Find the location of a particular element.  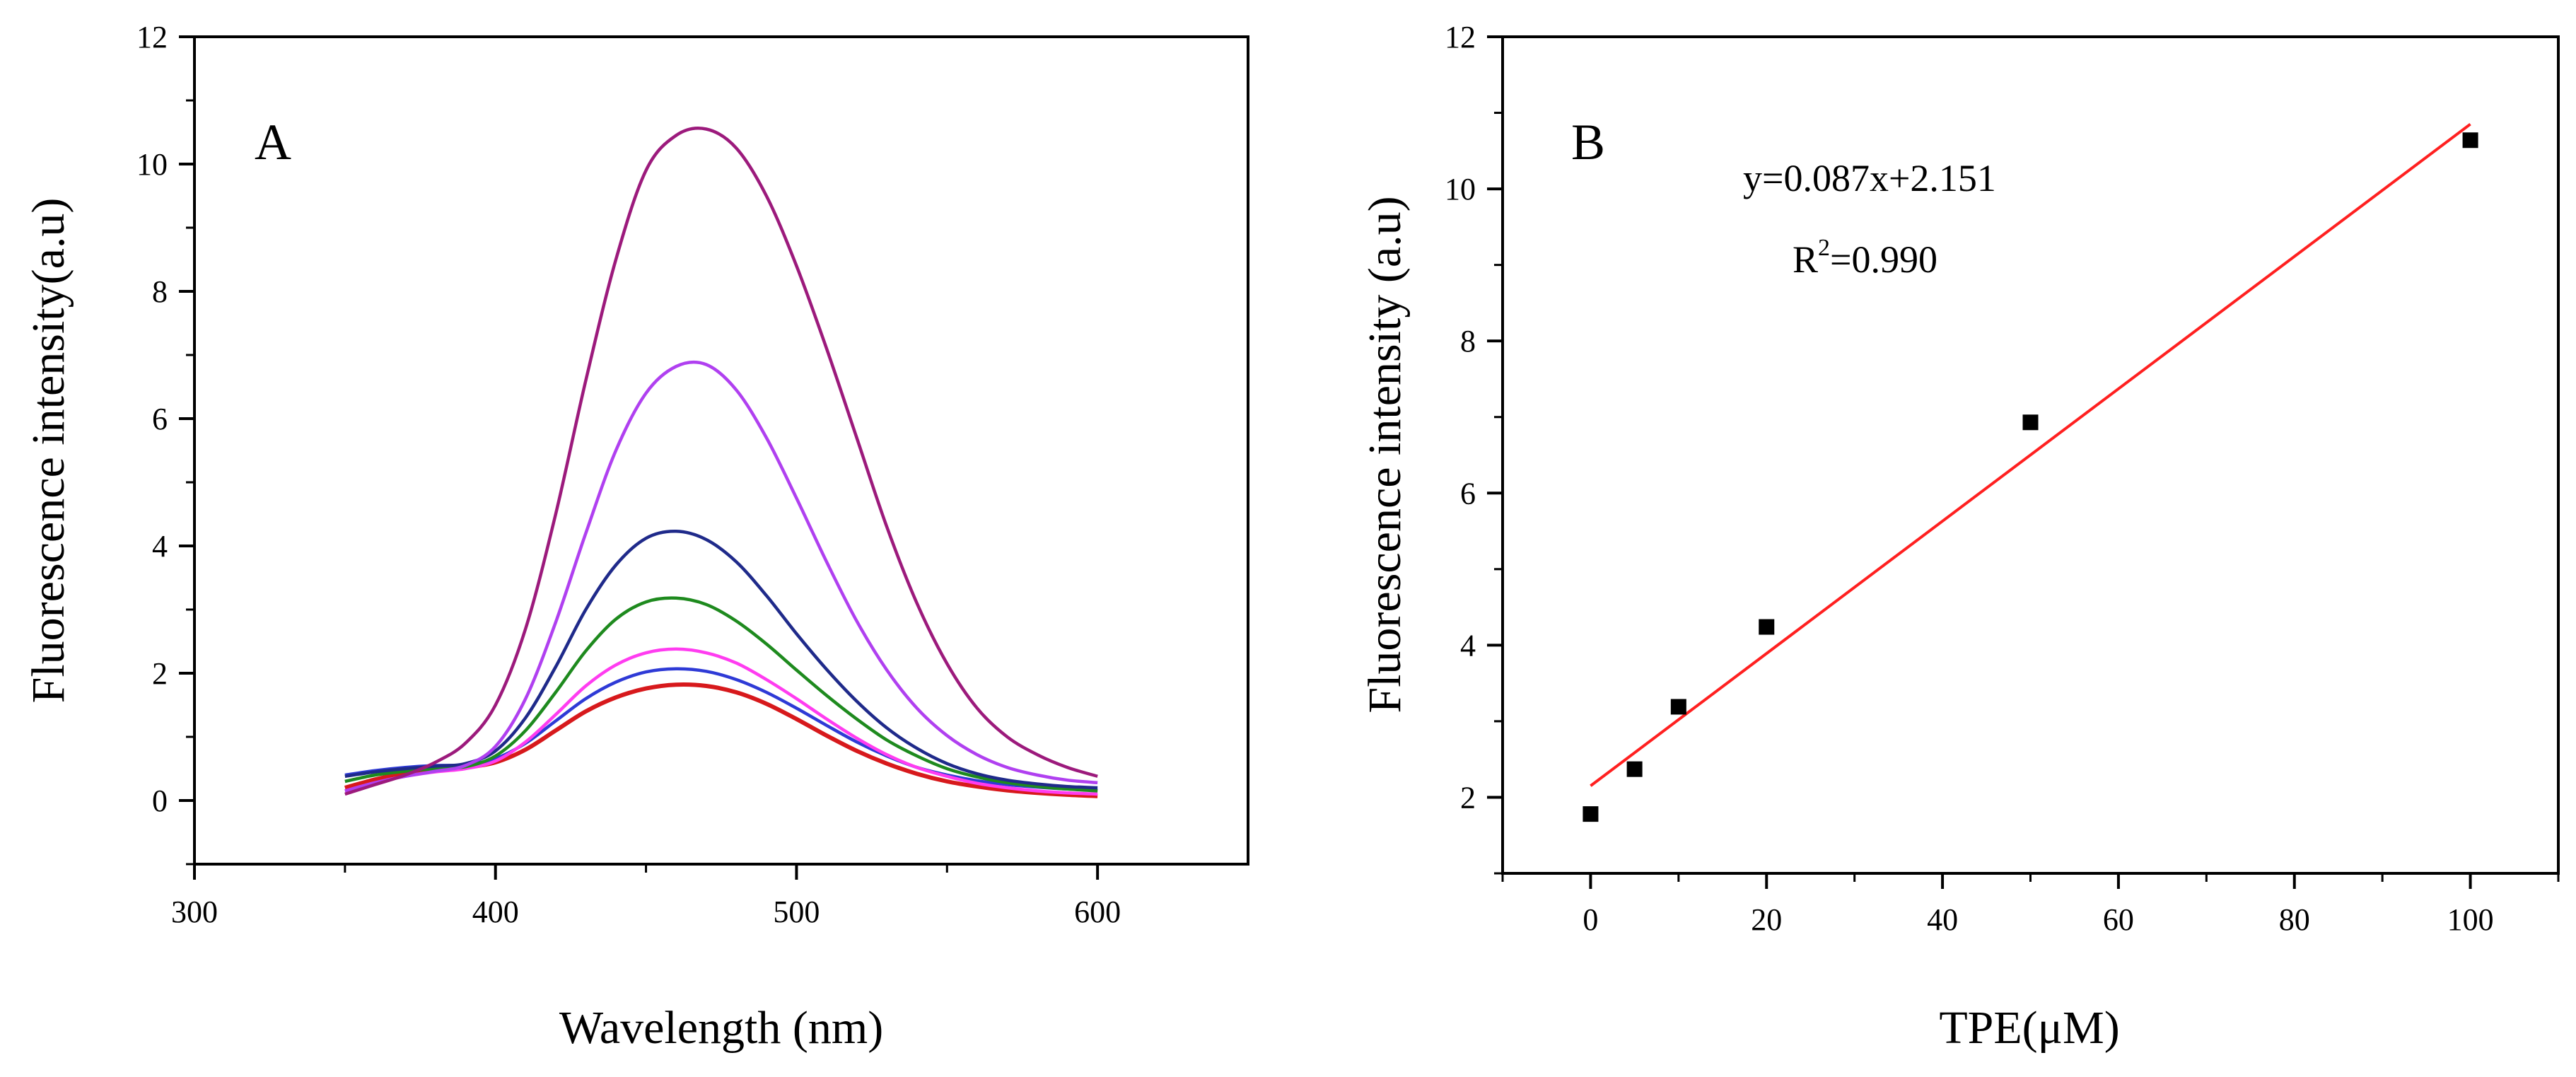

r2-value: =0.990 is located at coordinates (1883, 259).